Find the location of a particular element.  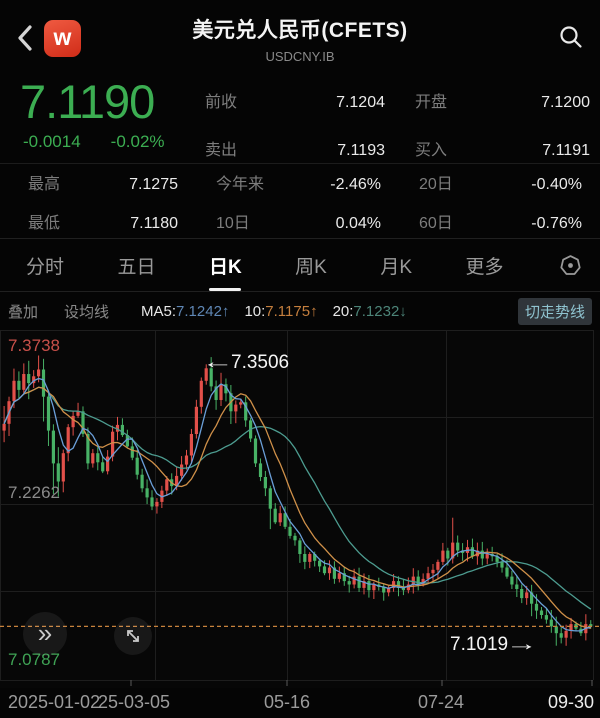

quote-field-1-value: 7.1200 is located at coordinates (565, 102).